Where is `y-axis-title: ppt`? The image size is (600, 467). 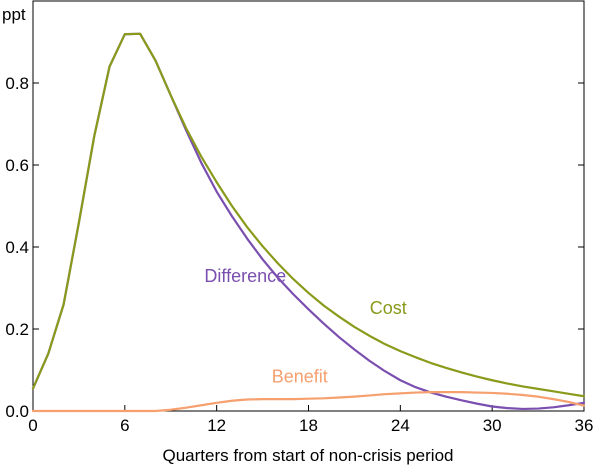
y-axis-title: ppt is located at coordinates (14, 14).